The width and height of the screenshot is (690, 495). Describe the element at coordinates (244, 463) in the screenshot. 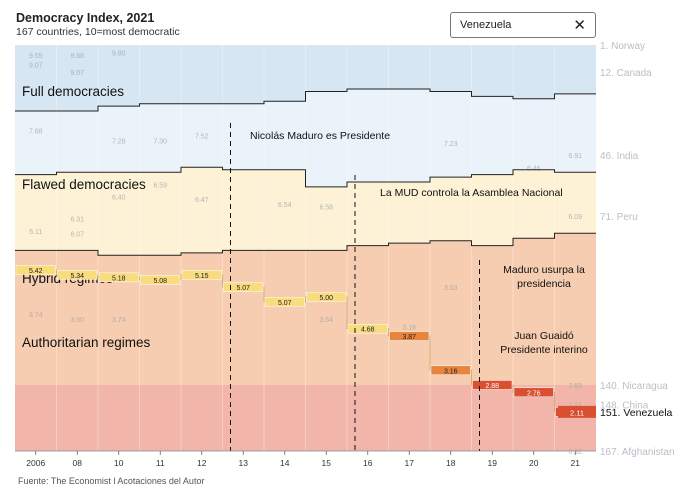

I see `x-tick-label: 13` at that location.